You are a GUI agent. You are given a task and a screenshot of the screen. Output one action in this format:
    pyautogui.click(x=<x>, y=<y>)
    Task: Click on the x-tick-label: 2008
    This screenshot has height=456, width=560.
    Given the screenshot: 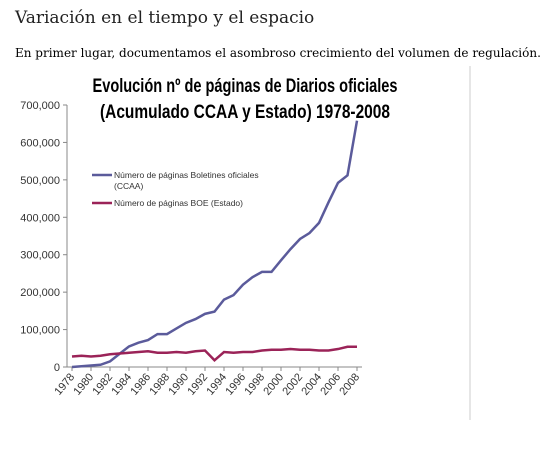 What is the action you would take?
    pyautogui.click(x=349, y=384)
    